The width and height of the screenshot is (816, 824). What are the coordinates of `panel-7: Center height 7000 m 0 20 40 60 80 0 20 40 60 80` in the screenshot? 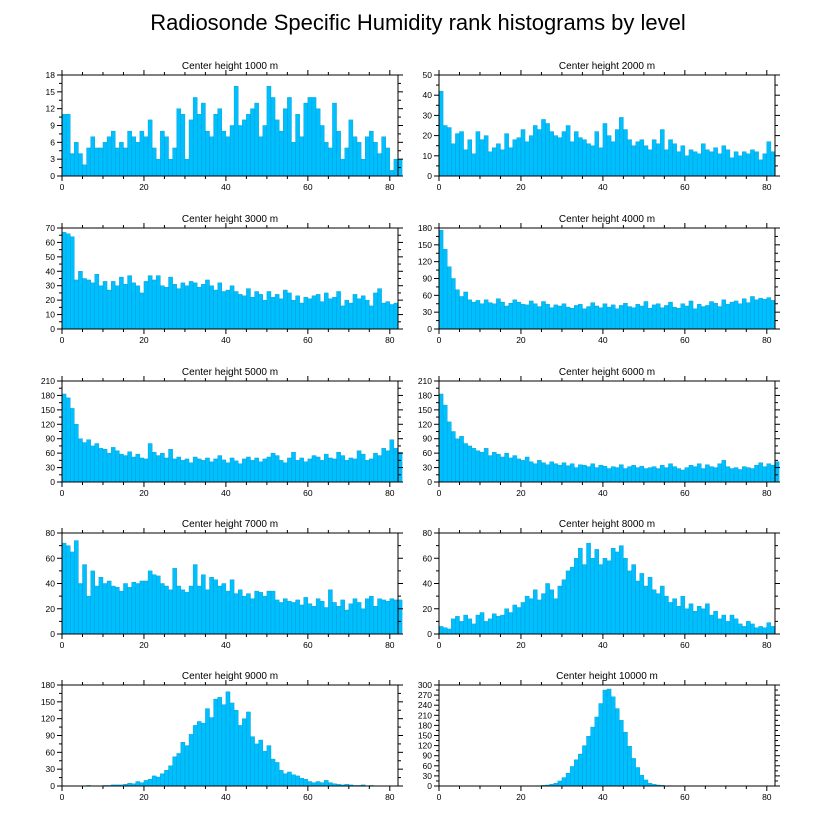 It's located at (224, 584).